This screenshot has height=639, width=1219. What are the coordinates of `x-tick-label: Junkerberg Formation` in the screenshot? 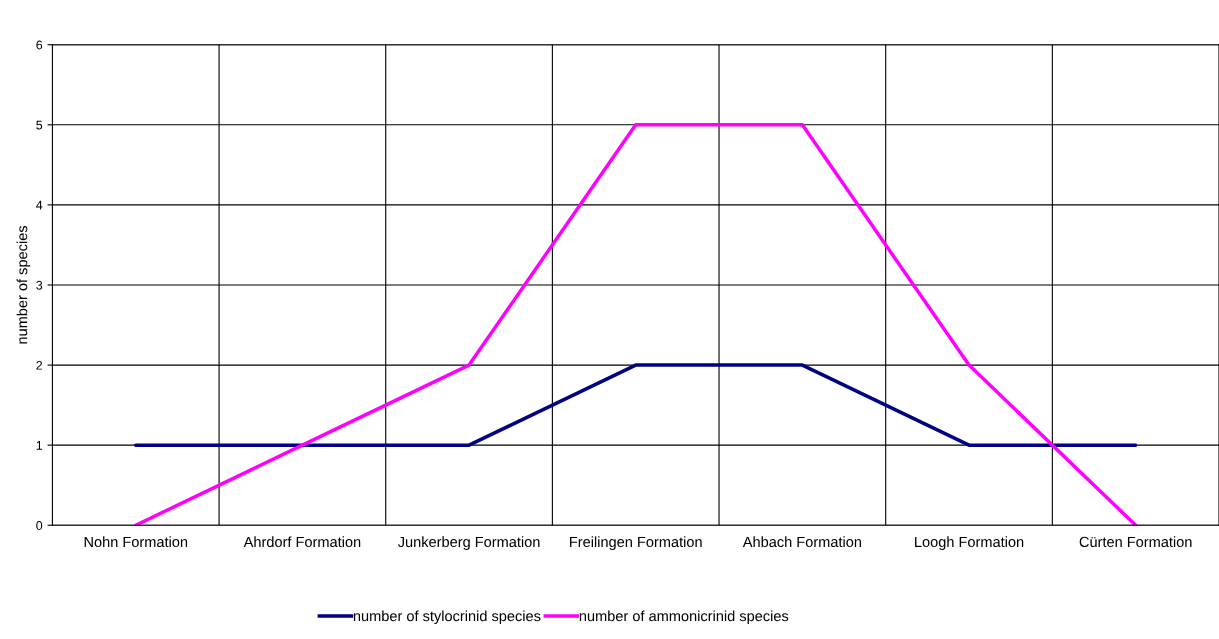 It's located at (468, 543).